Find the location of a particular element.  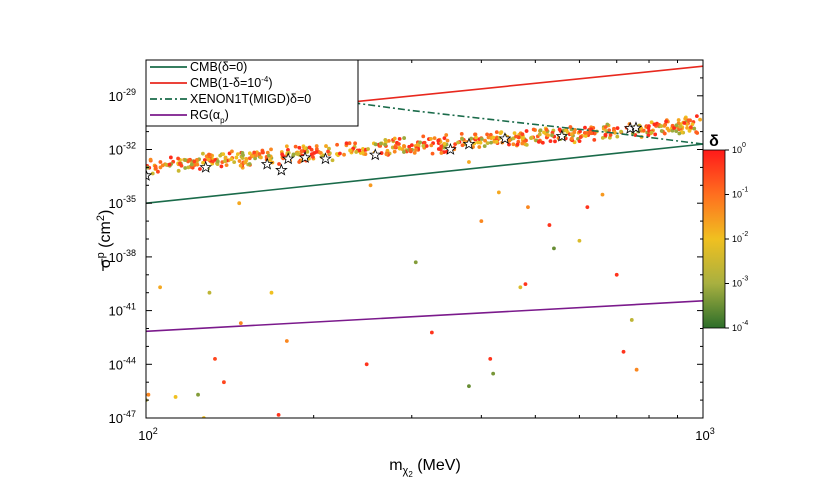

y-axis-title: σp (cm2) is located at coordinates (104, 239).